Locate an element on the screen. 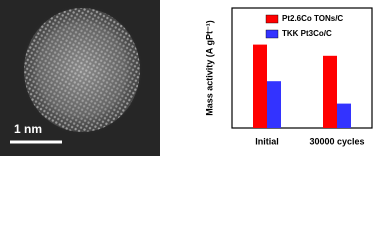  legend-label: Pt2.6Co TONs/C is located at coordinates (312, 18).